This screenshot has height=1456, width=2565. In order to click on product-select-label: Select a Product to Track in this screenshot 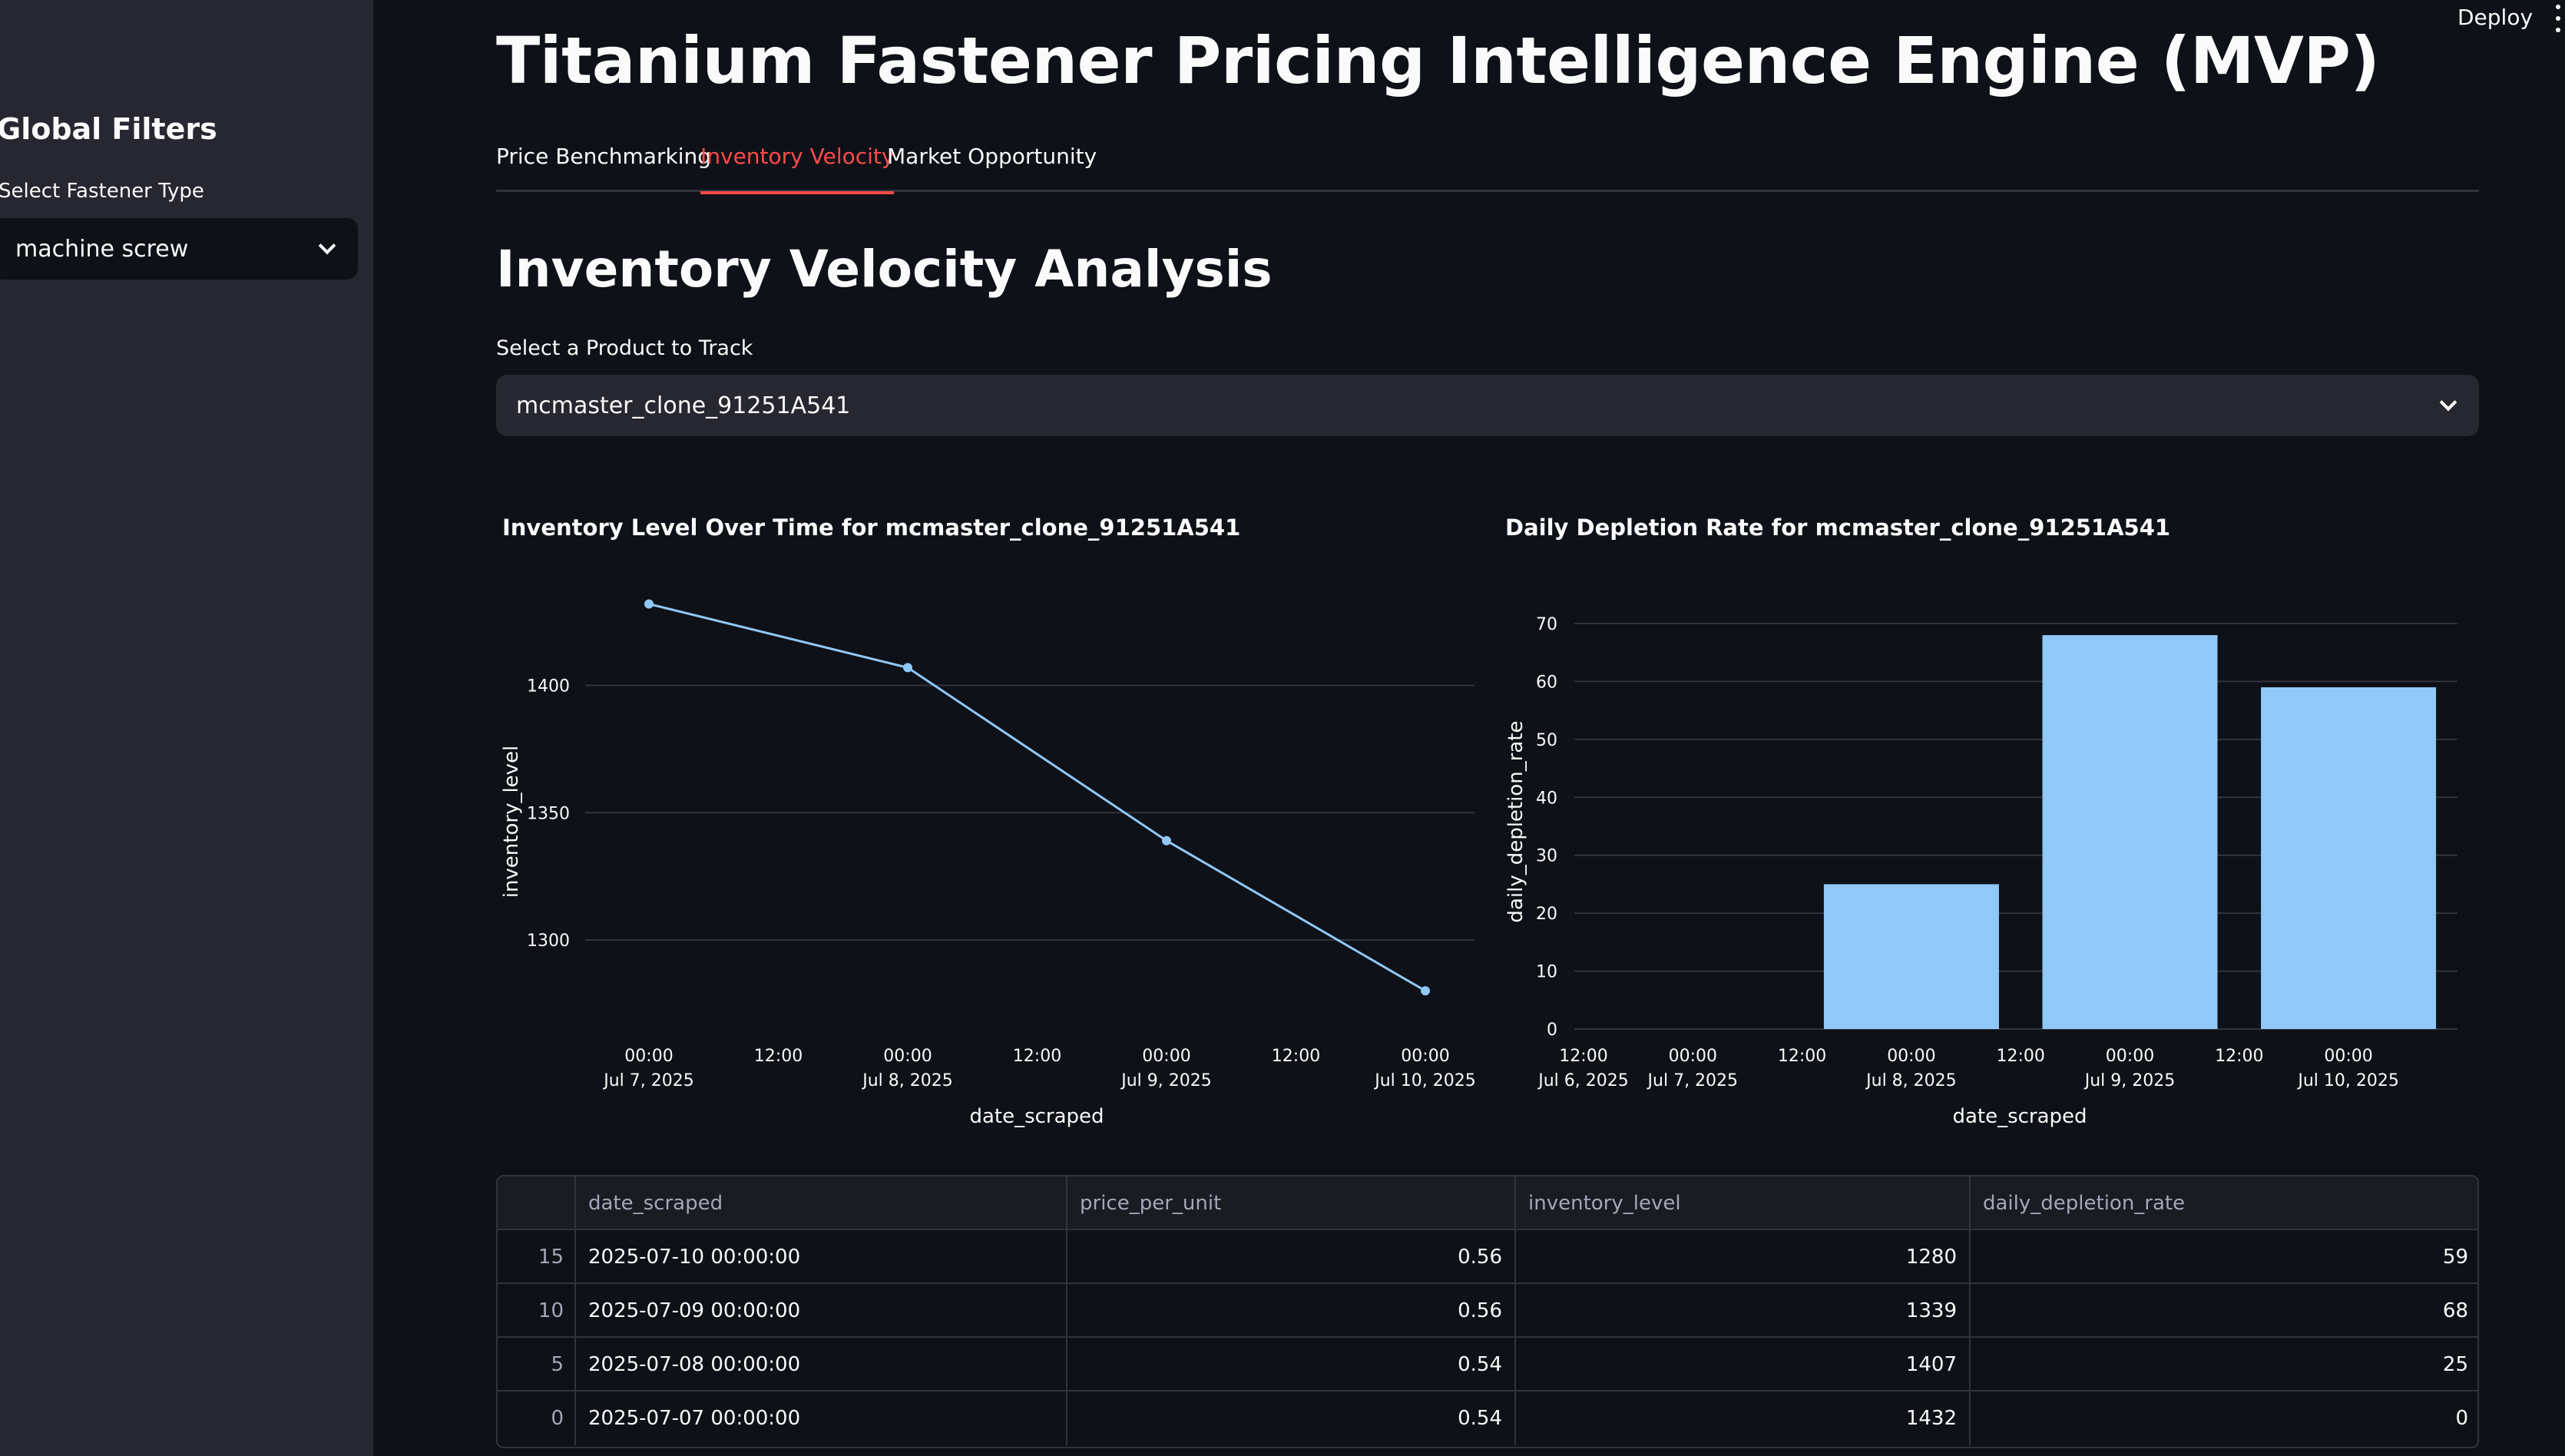, I will do `click(624, 348)`.